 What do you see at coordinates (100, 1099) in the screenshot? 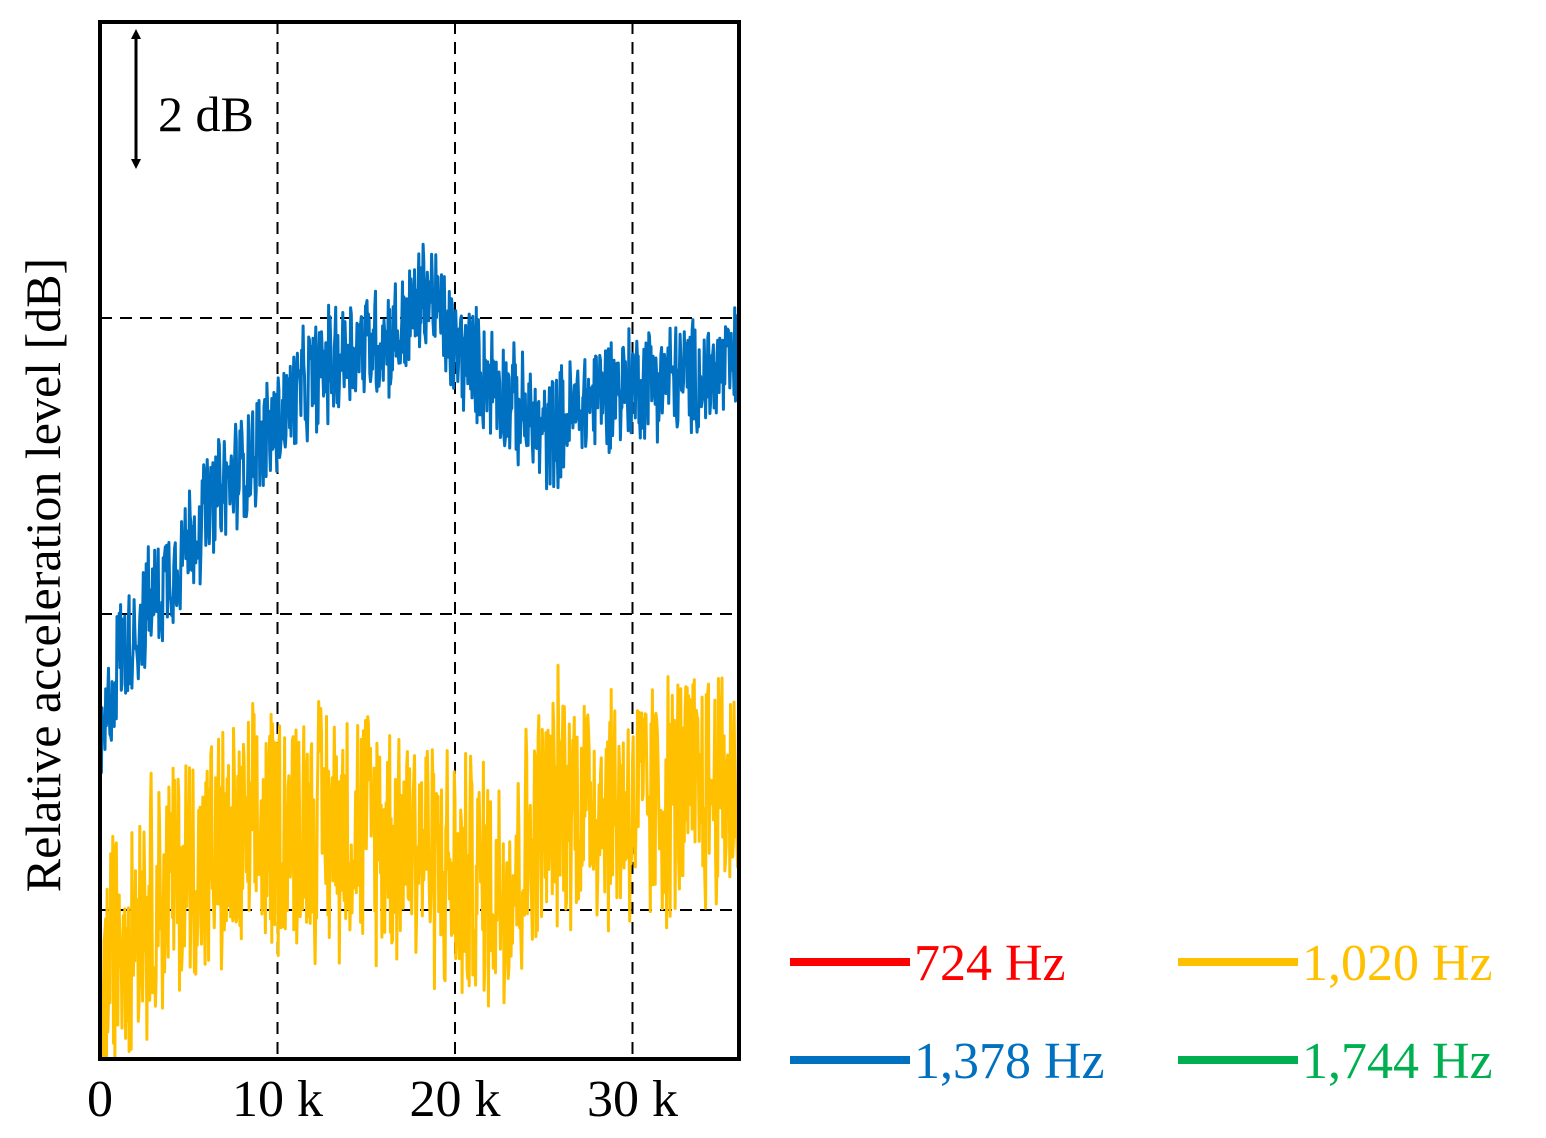
I see `x-tick-label: 0` at bounding box center [100, 1099].